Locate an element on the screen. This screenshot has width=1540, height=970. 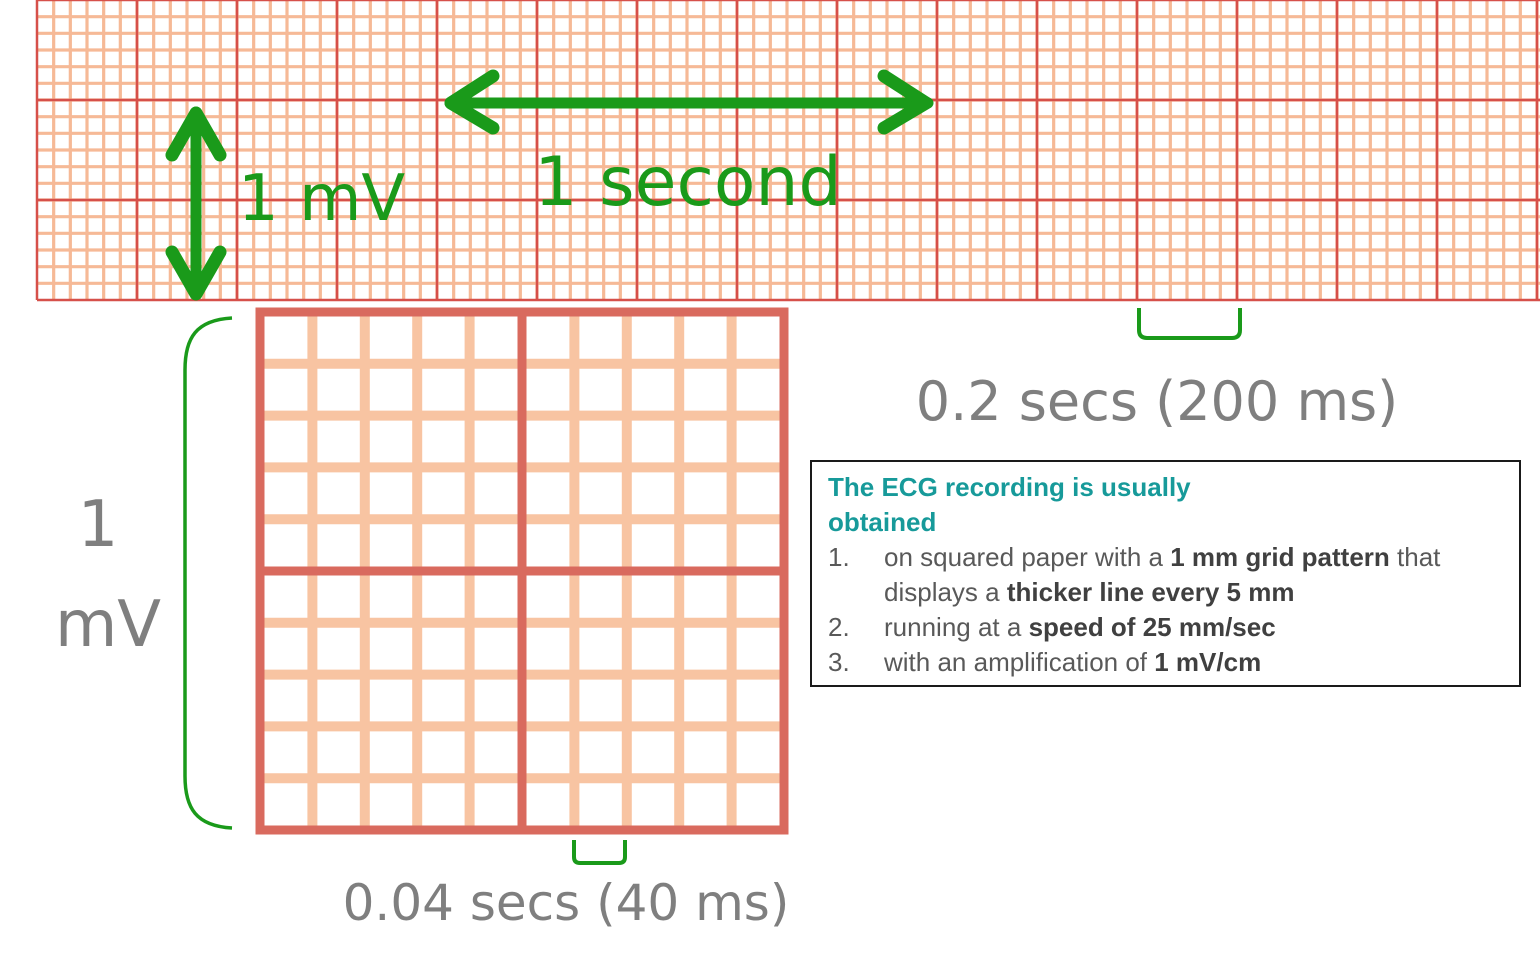
info-text: that displays a is located at coordinates (1162, 574).